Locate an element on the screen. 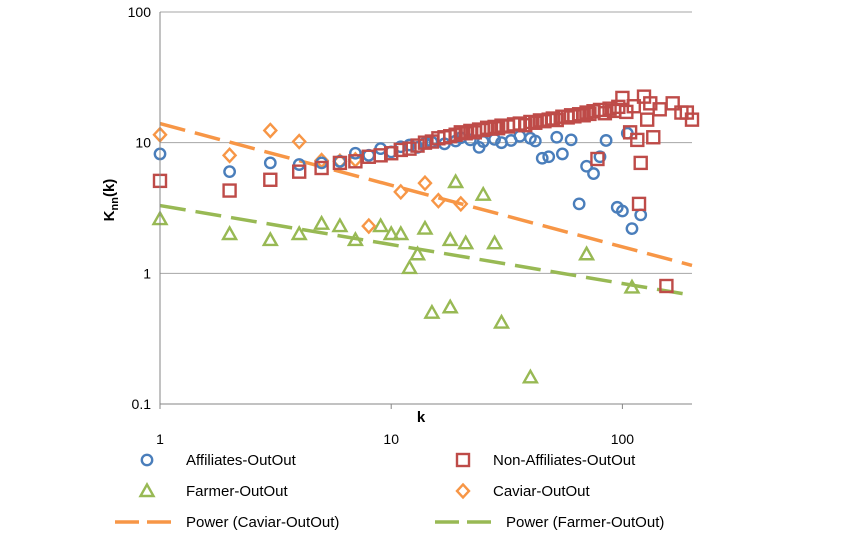 This screenshot has height=549, width=843. legend-label: Farmer-OutOut is located at coordinates (237, 491).